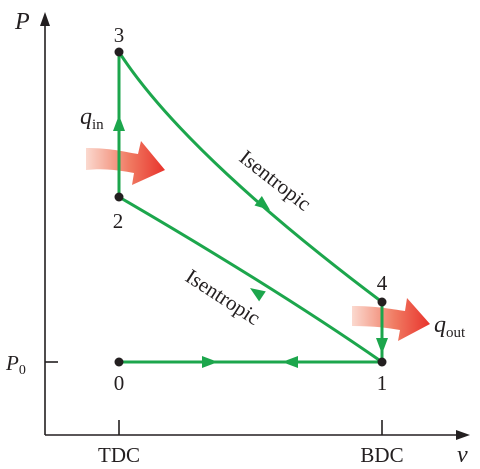  I want to click on x-axis-arrow, so click(463, 435).